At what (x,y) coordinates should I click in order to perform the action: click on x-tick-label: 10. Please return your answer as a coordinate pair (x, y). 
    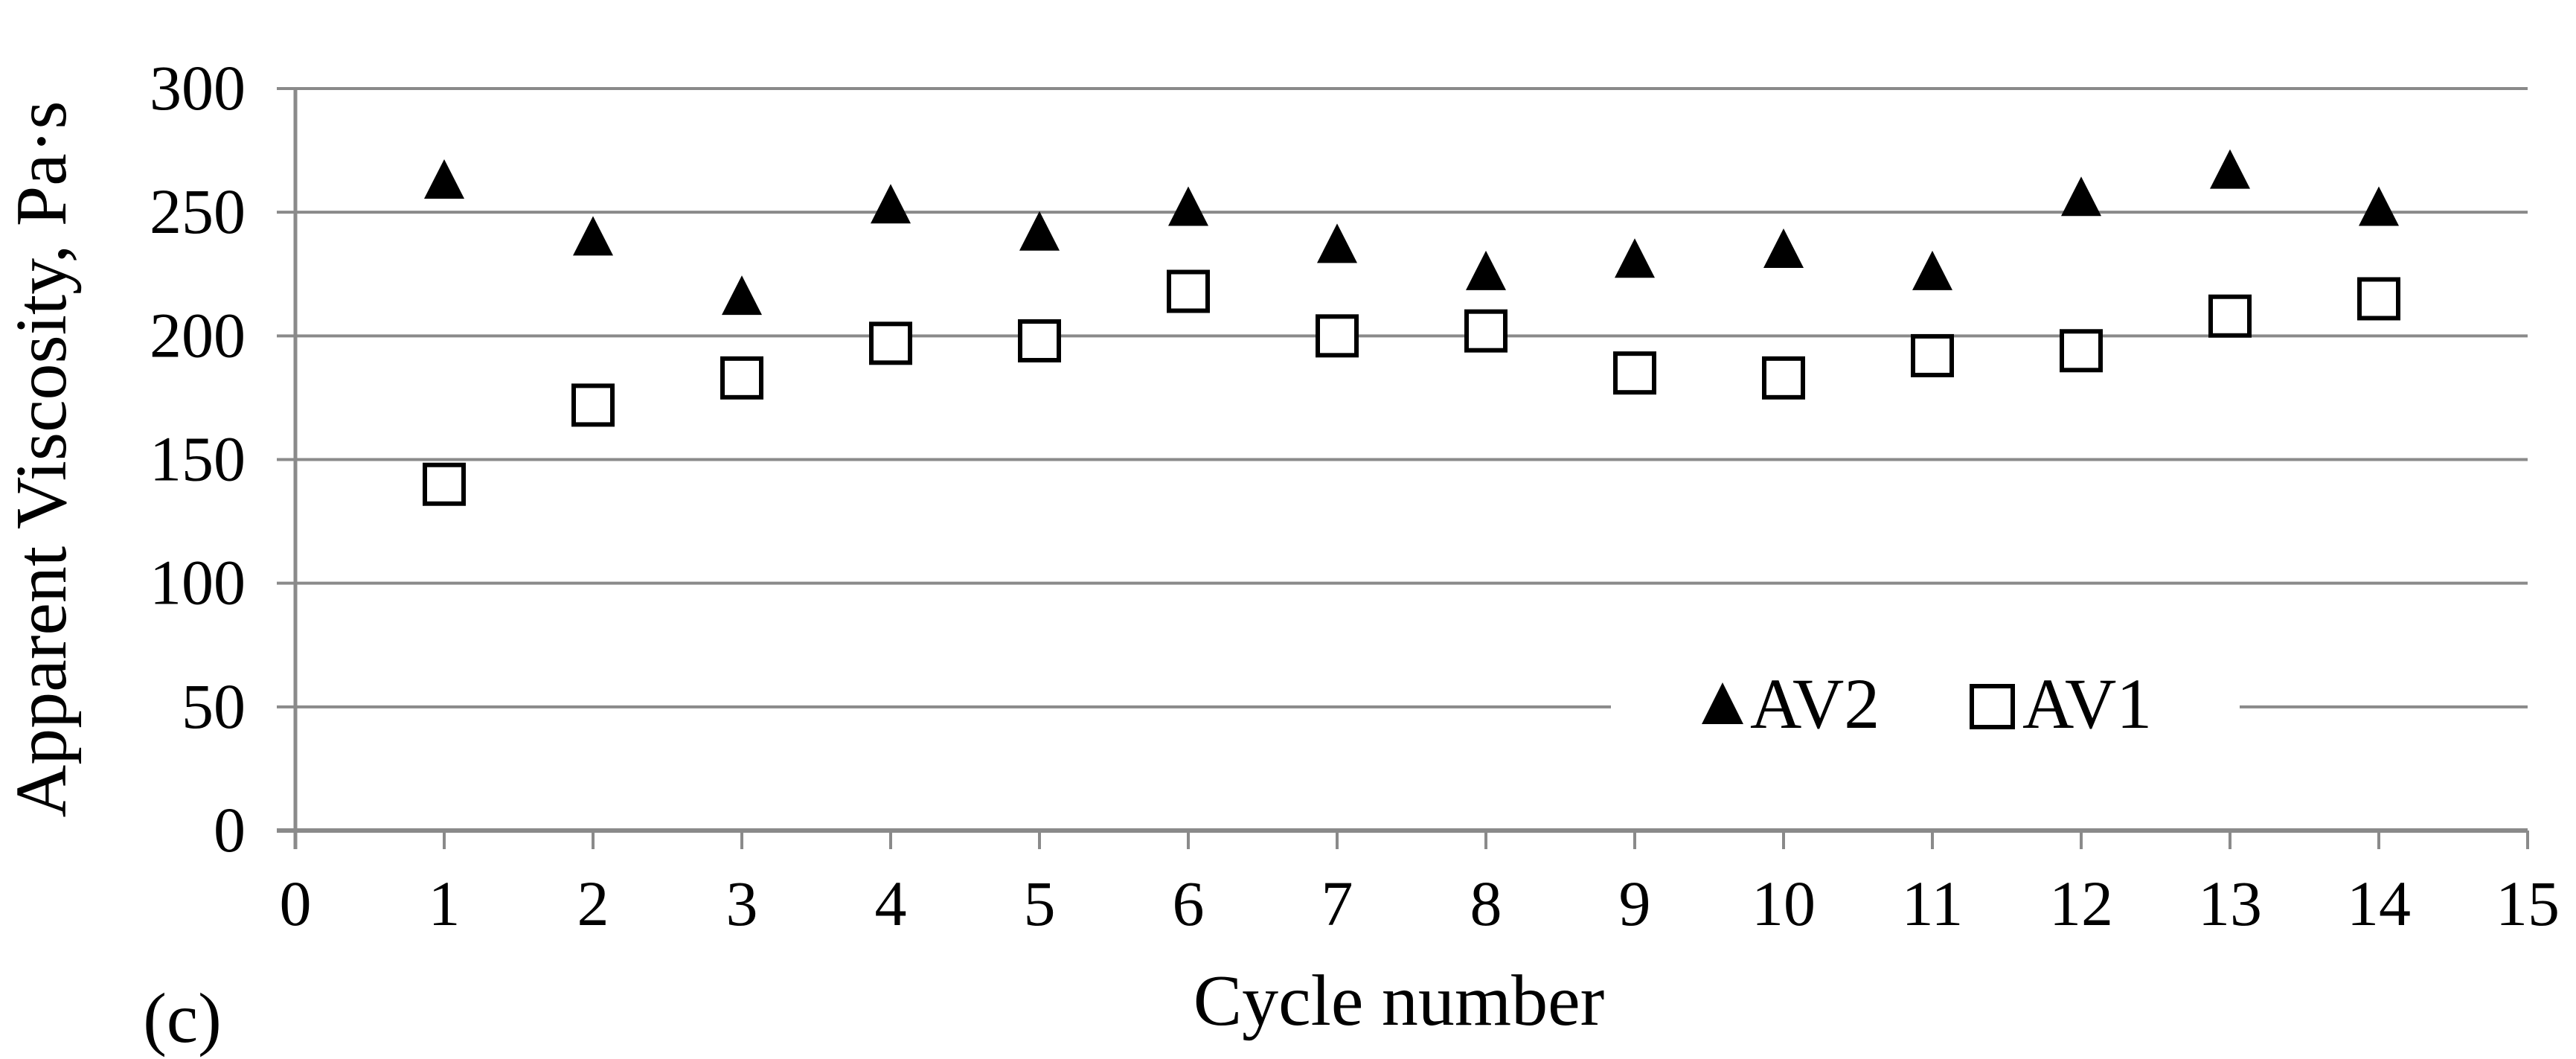
    Looking at the image, I should click on (1784, 903).